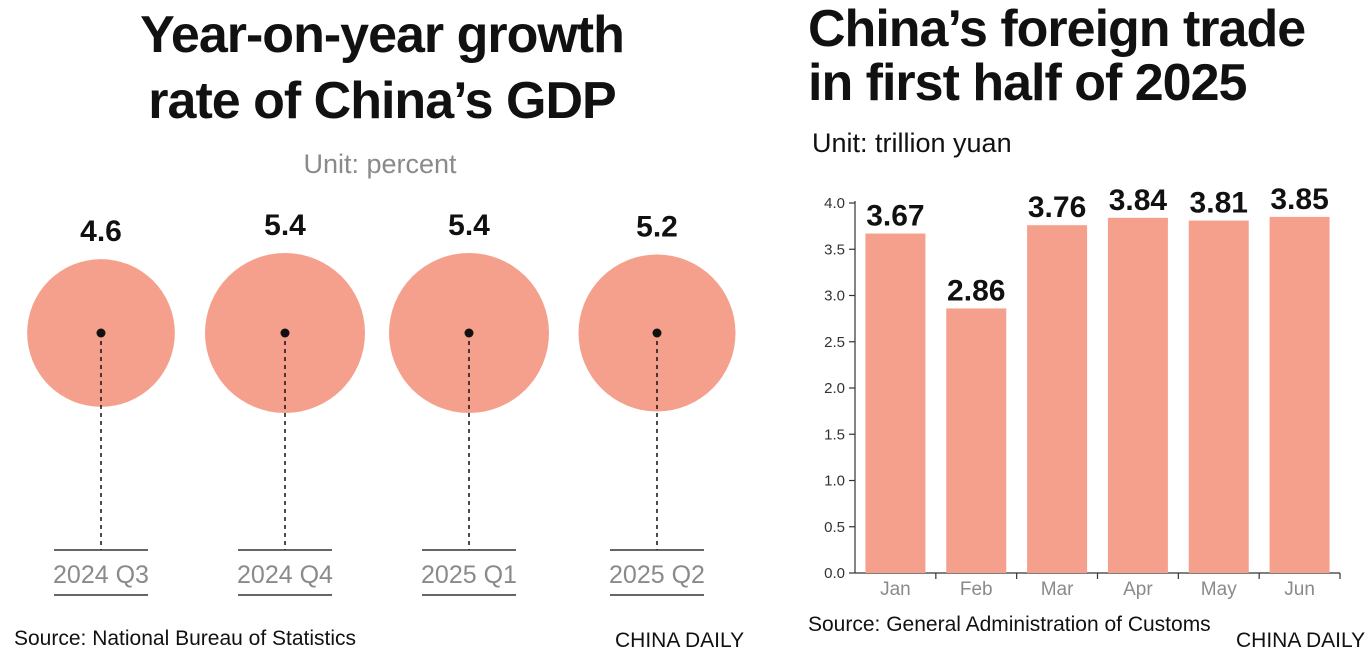 Image resolution: width=1372 pixels, height=666 pixels. I want to click on trade-value-label: 3.81, so click(1219, 203).